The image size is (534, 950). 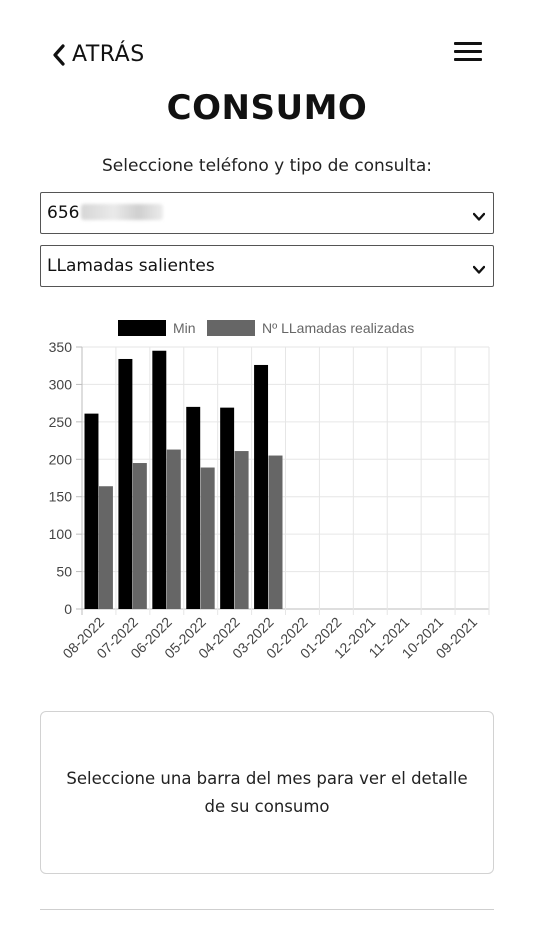 What do you see at coordinates (64, 572) in the screenshot?
I see `y-tick-label: 50` at bounding box center [64, 572].